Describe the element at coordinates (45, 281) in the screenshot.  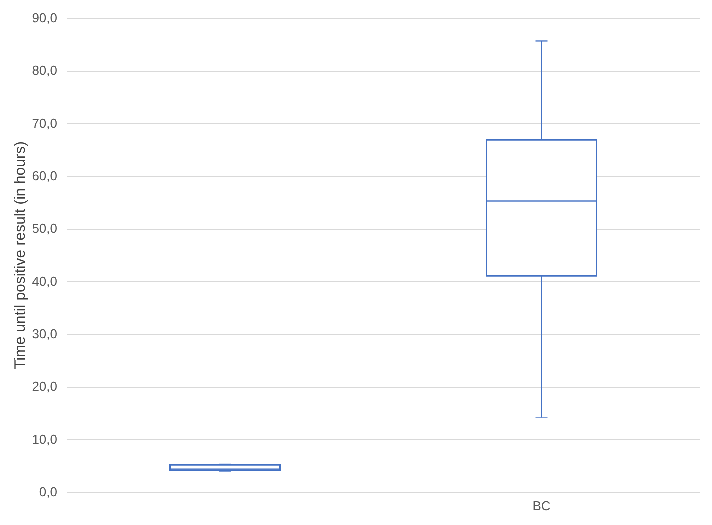
I see `y-tick-label: 40,0` at that location.